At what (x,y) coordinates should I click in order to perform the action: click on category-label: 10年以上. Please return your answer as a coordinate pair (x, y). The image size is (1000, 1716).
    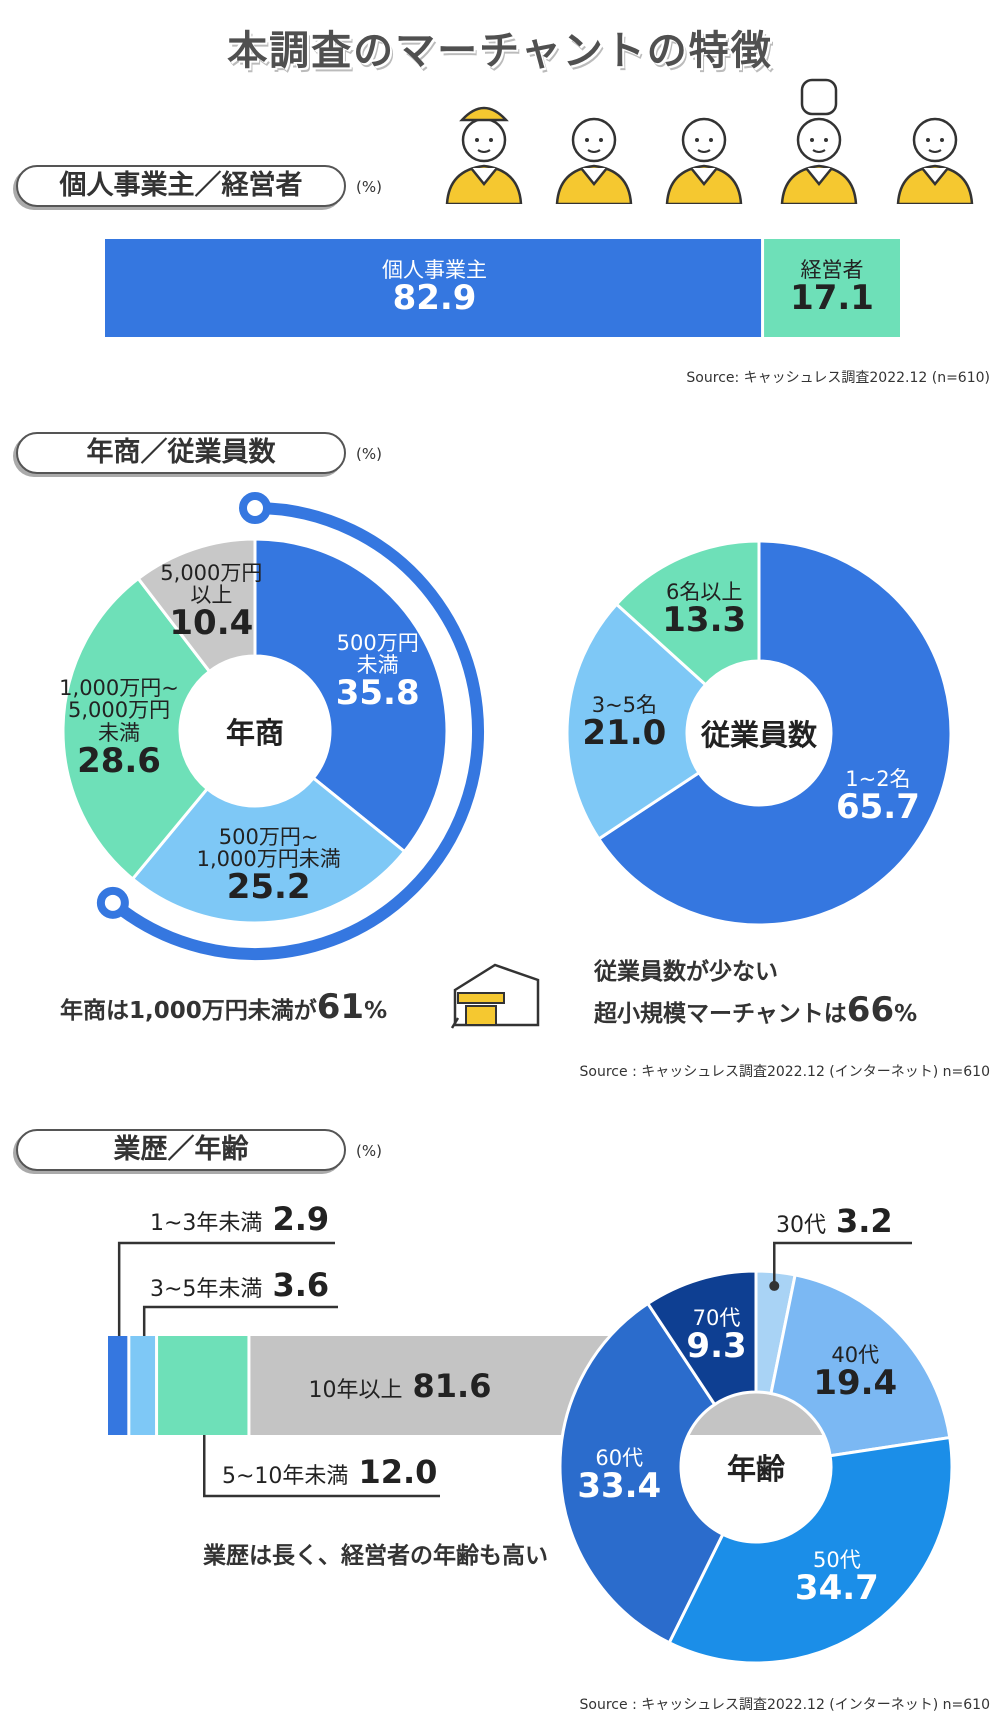
    Looking at the image, I should click on (355, 1390).